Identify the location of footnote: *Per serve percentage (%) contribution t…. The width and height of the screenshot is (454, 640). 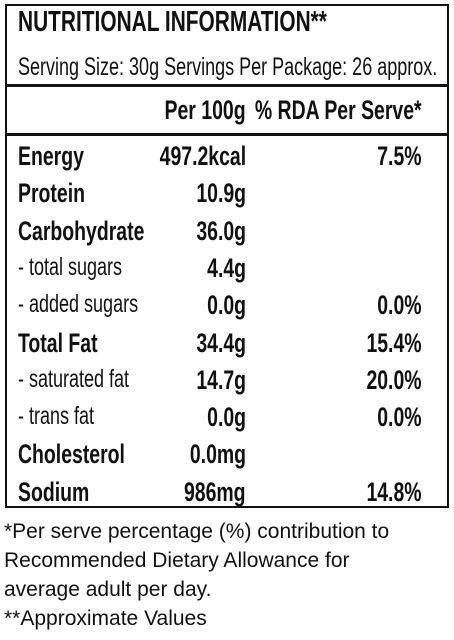
(197, 531).